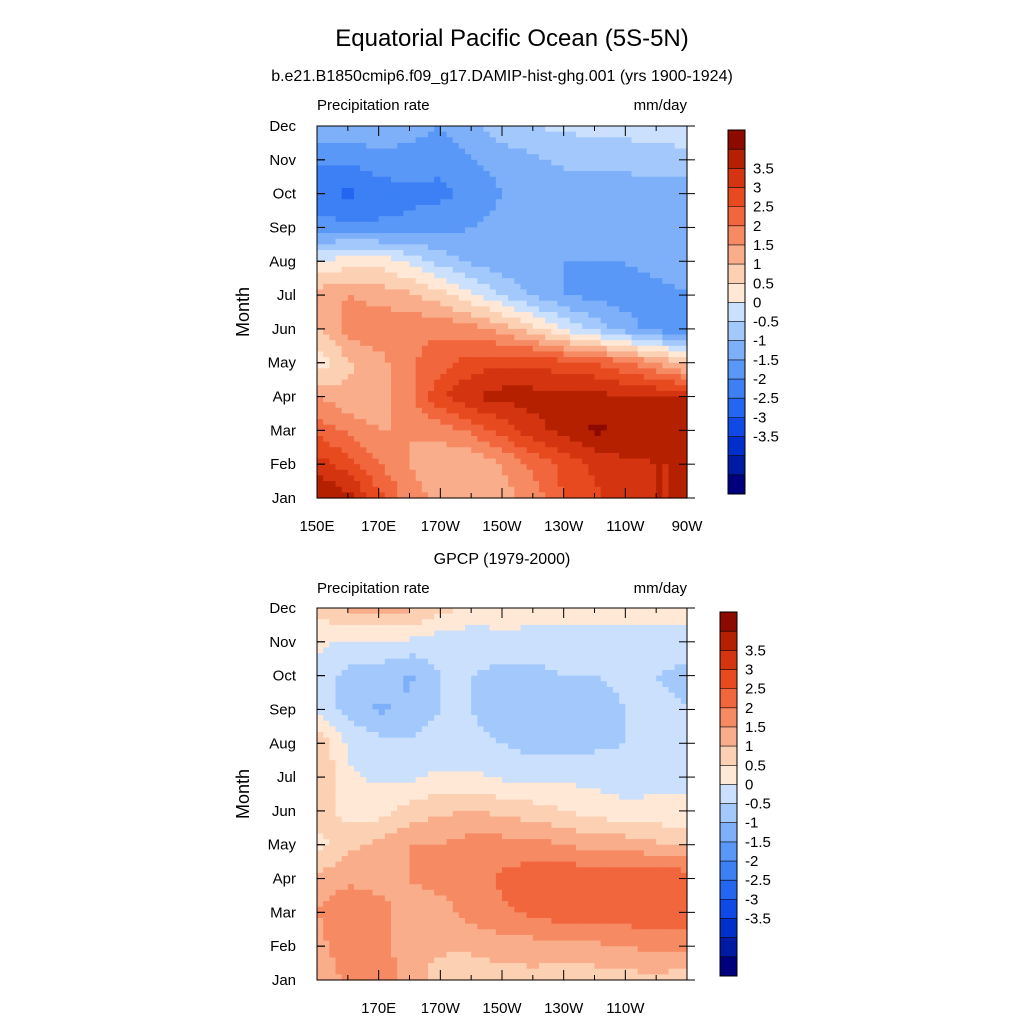 This screenshot has width=1024, height=1024. What do you see at coordinates (286, 295) in the screenshot?
I see `y-tick-label: Jul` at bounding box center [286, 295].